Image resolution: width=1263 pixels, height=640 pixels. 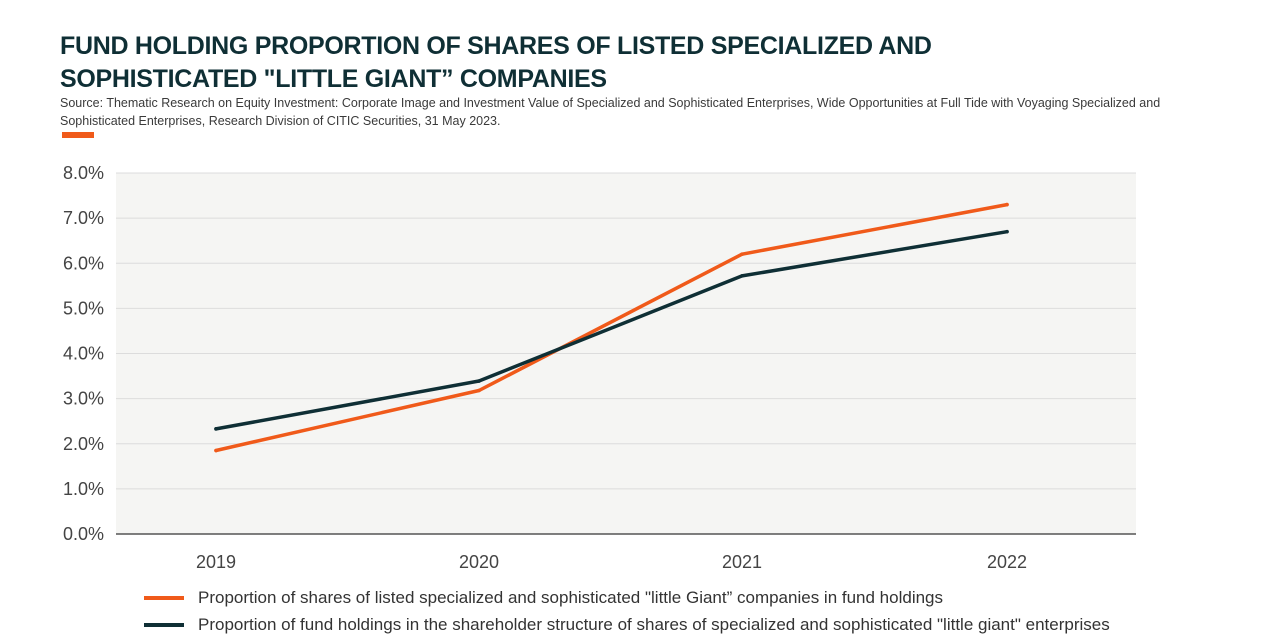 What do you see at coordinates (83, 308) in the screenshot?
I see `y-tick-label: 5.0%` at bounding box center [83, 308].